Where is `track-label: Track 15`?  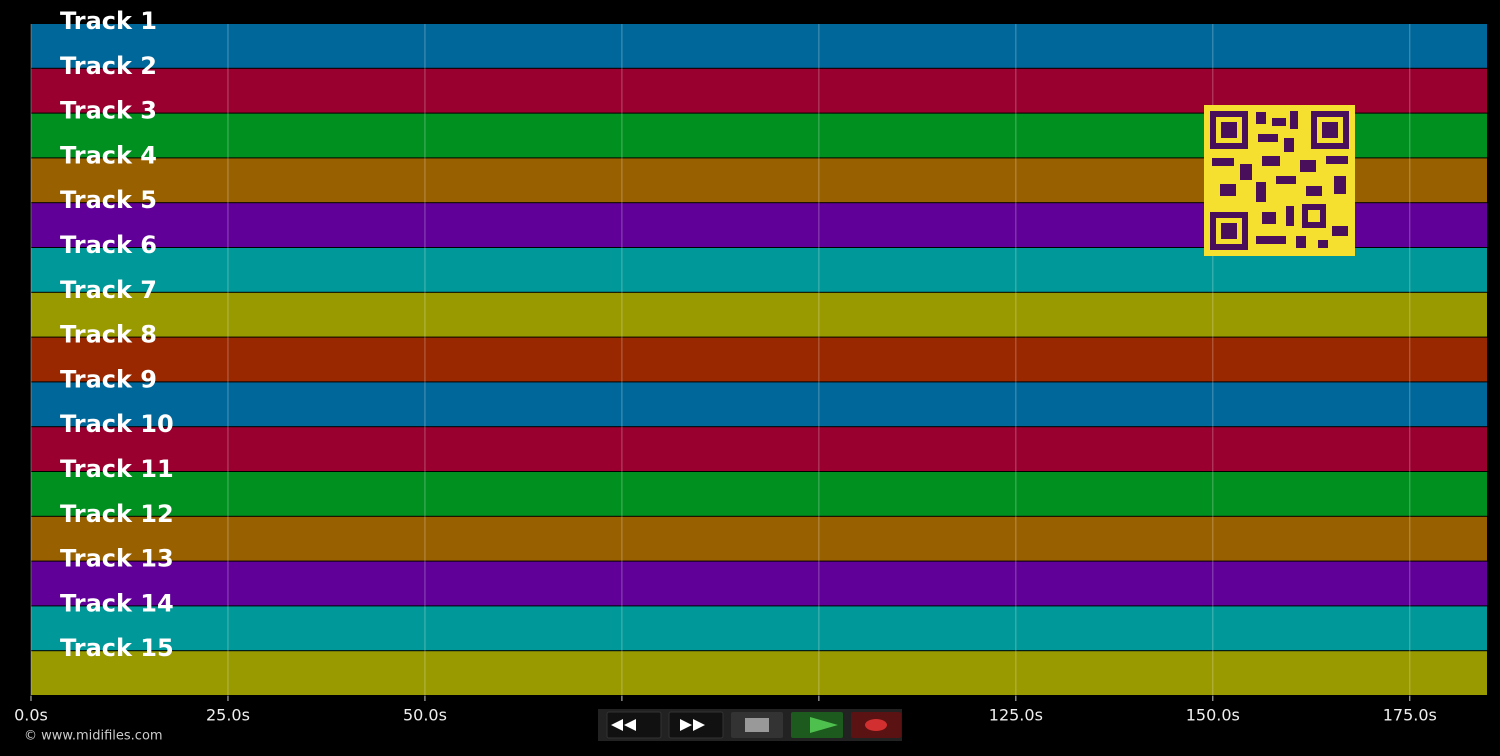 track-label: Track 15 is located at coordinates (117, 648).